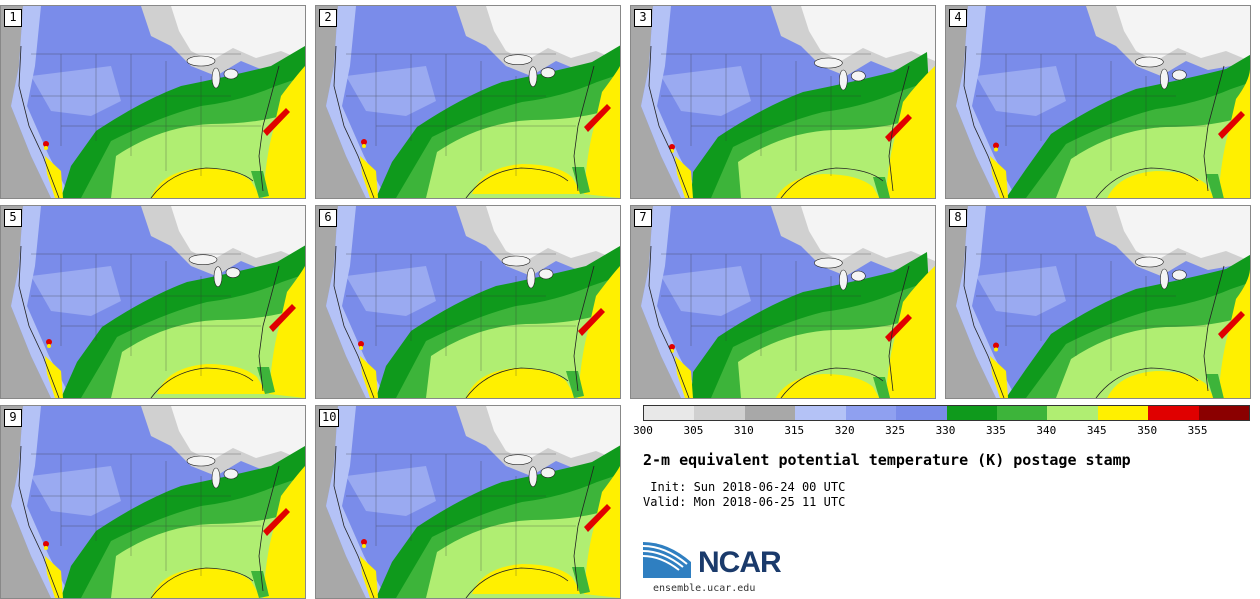 Image resolution: width=1260 pixels, height=599 pixels. What do you see at coordinates (743, 430) in the screenshot?
I see `colorbar-tick-label: 310` at bounding box center [743, 430].